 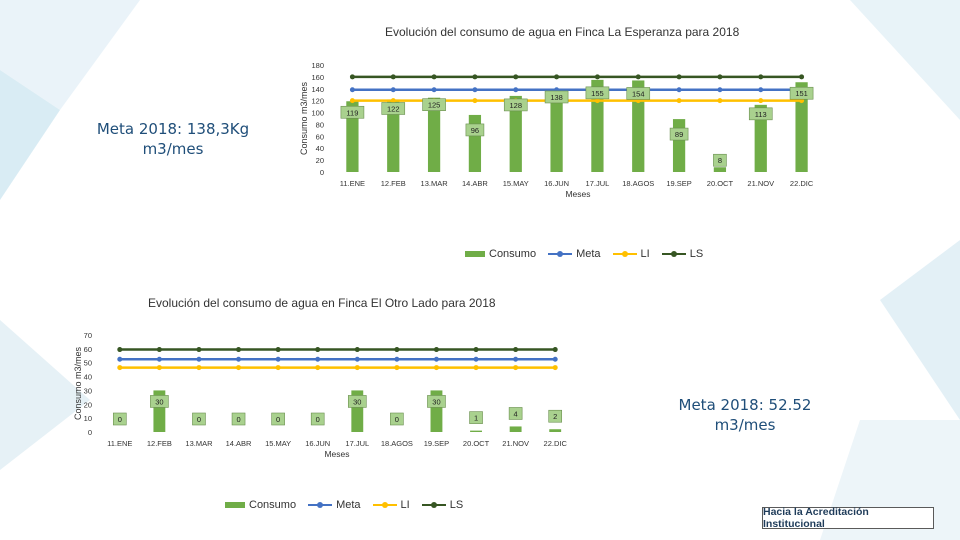 What do you see at coordinates (638, 126) in the screenshot?
I see `chart1-bar-18.AGOS` at bounding box center [638, 126].